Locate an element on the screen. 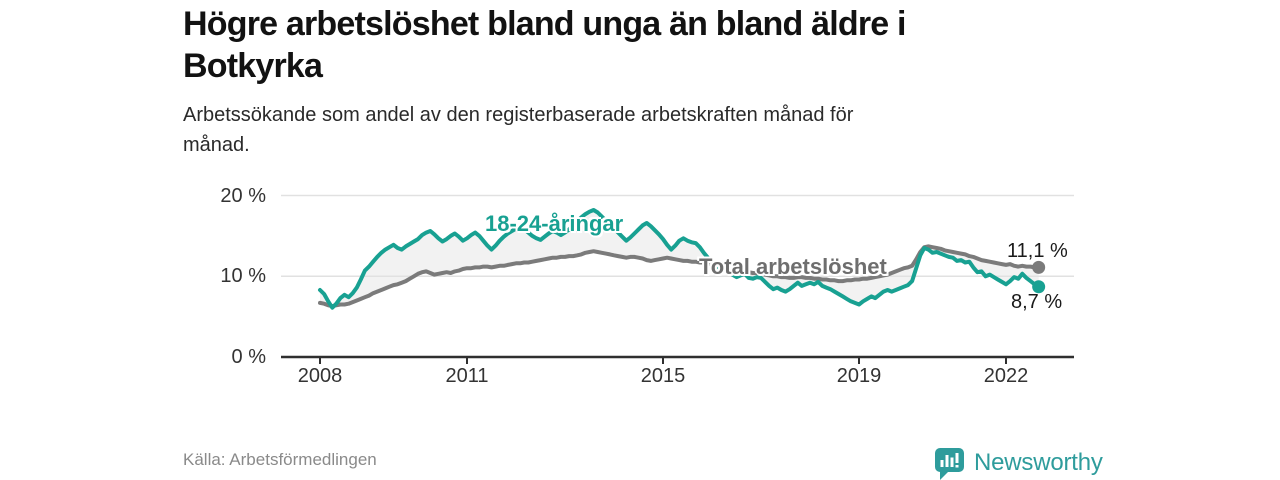  y-tick-label-0: 0 % is located at coordinates (248, 357).